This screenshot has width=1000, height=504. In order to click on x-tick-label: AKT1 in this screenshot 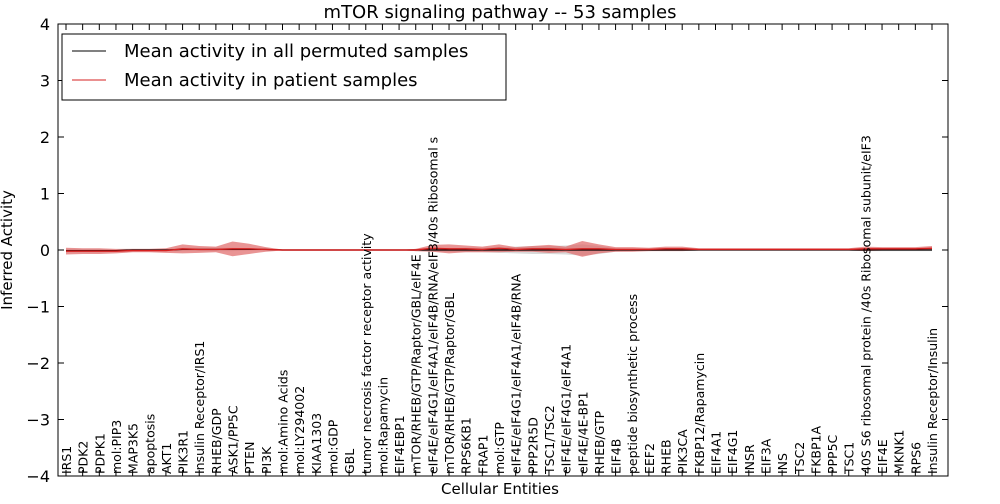, I will do `click(166, 458)`.